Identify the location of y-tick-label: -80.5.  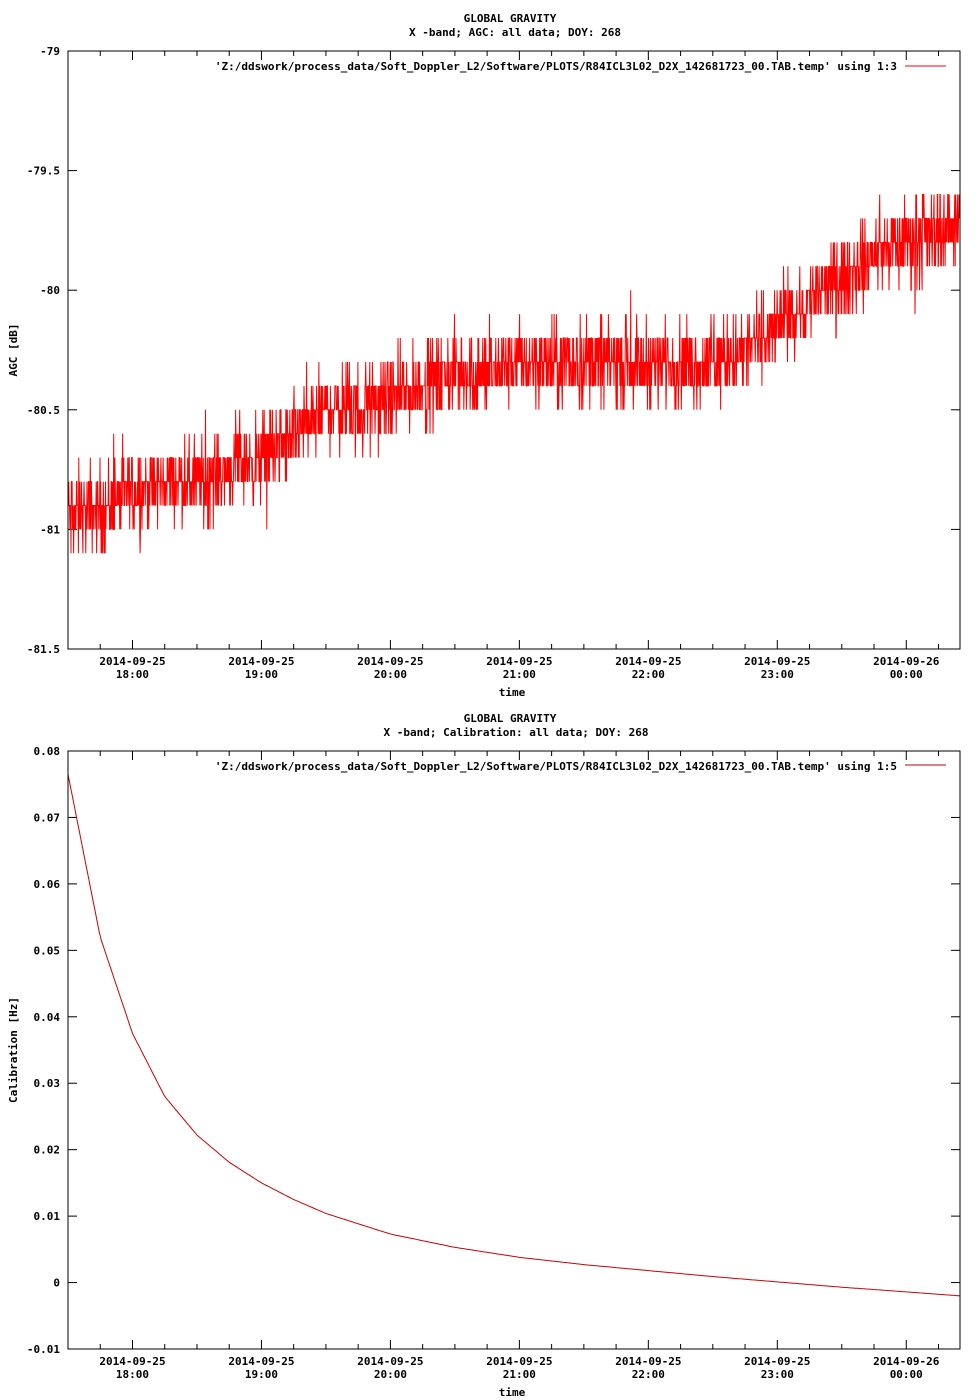
(43, 410).